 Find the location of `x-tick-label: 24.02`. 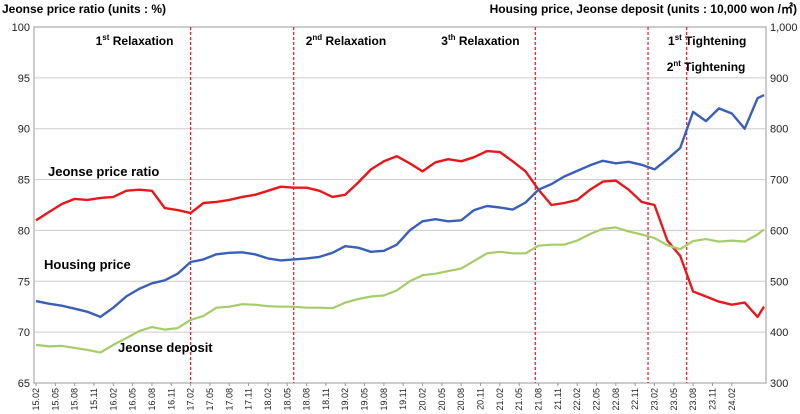

x-tick-label: 24.02 is located at coordinates (732, 399).